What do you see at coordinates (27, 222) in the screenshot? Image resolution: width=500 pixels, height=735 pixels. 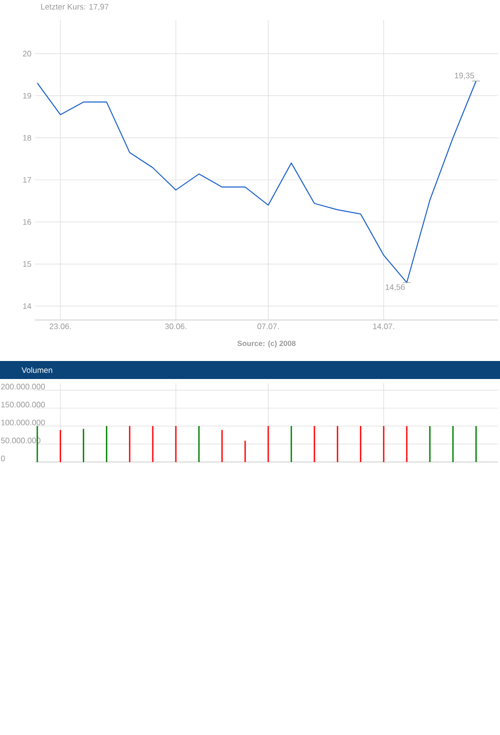 I see `y-tick-label: 16` at bounding box center [27, 222].